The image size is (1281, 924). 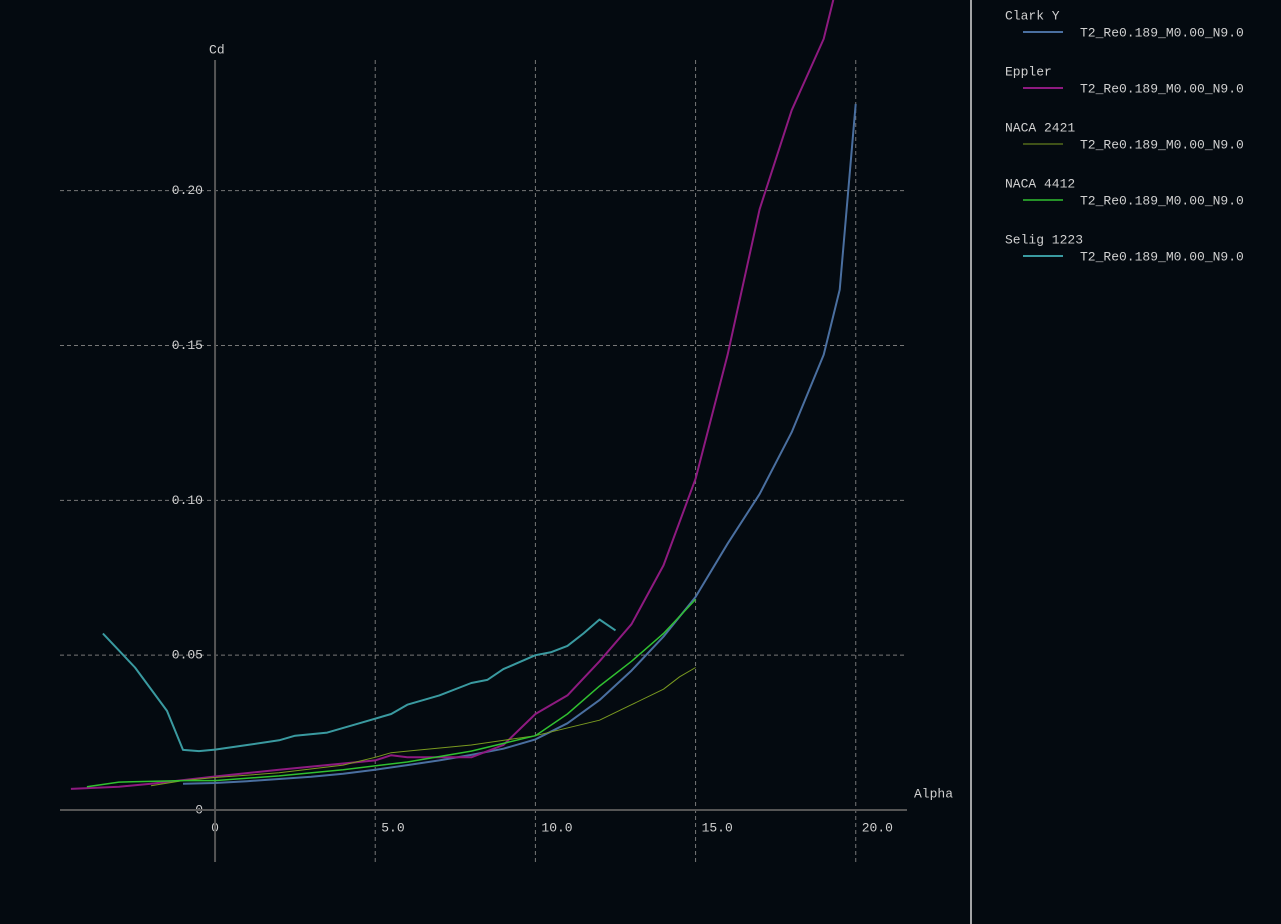 What do you see at coordinates (556, 827) in the screenshot?
I see `x-tick-label: 10.0` at bounding box center [556, 827].